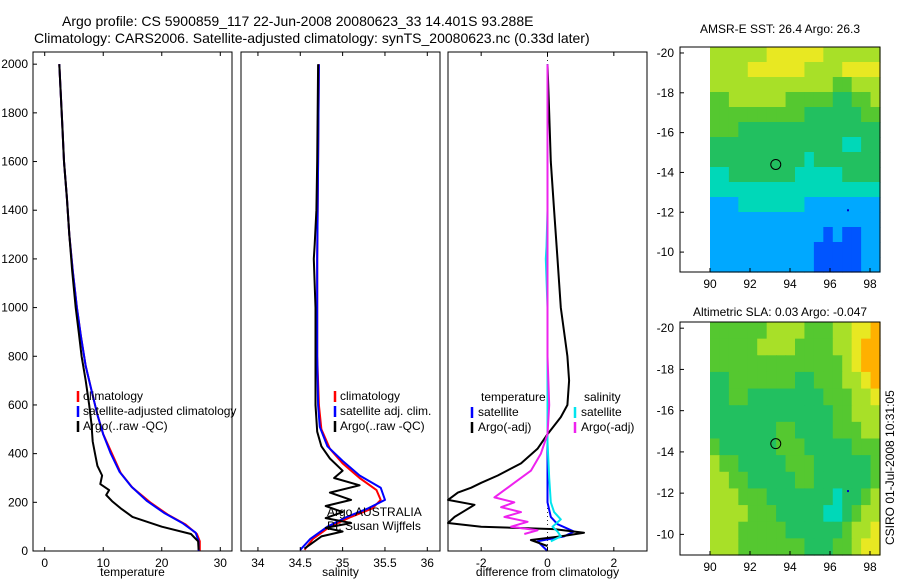 Image resolution: width=900 pixels, height=580 pixels. Describe the element at coordinates (301, 563) in the screenshot. I see `x-tick-label: 34.5` at that location.